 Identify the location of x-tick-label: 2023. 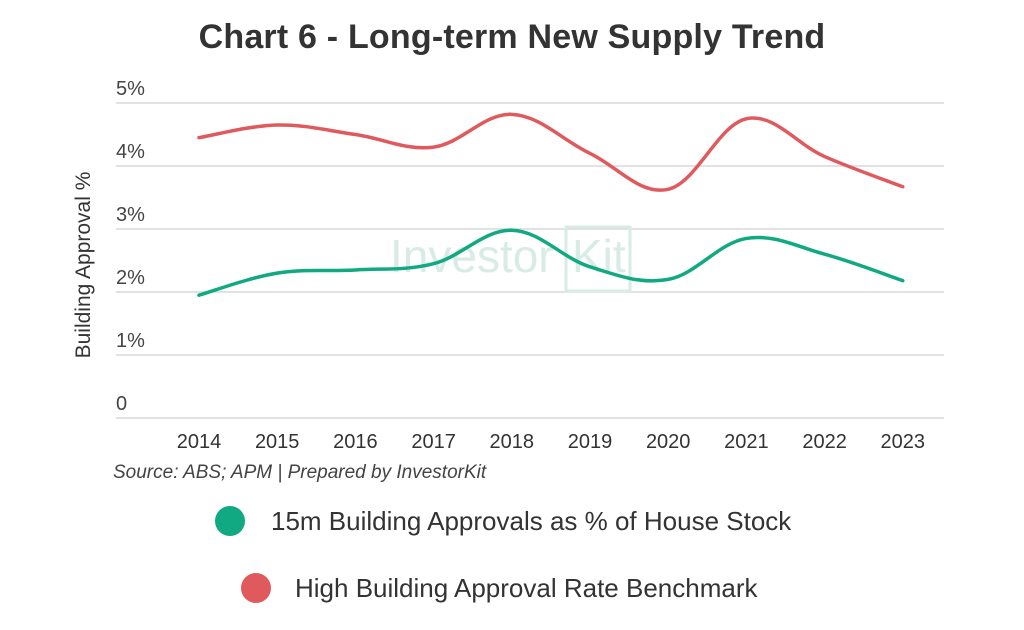
(903, 442).